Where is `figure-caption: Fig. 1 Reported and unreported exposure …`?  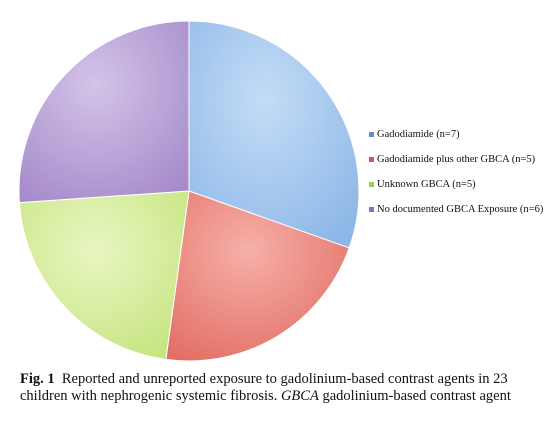 figure-caption: Fig. 1 Reported and unreported exposure … is located at coordinates (275, 388).